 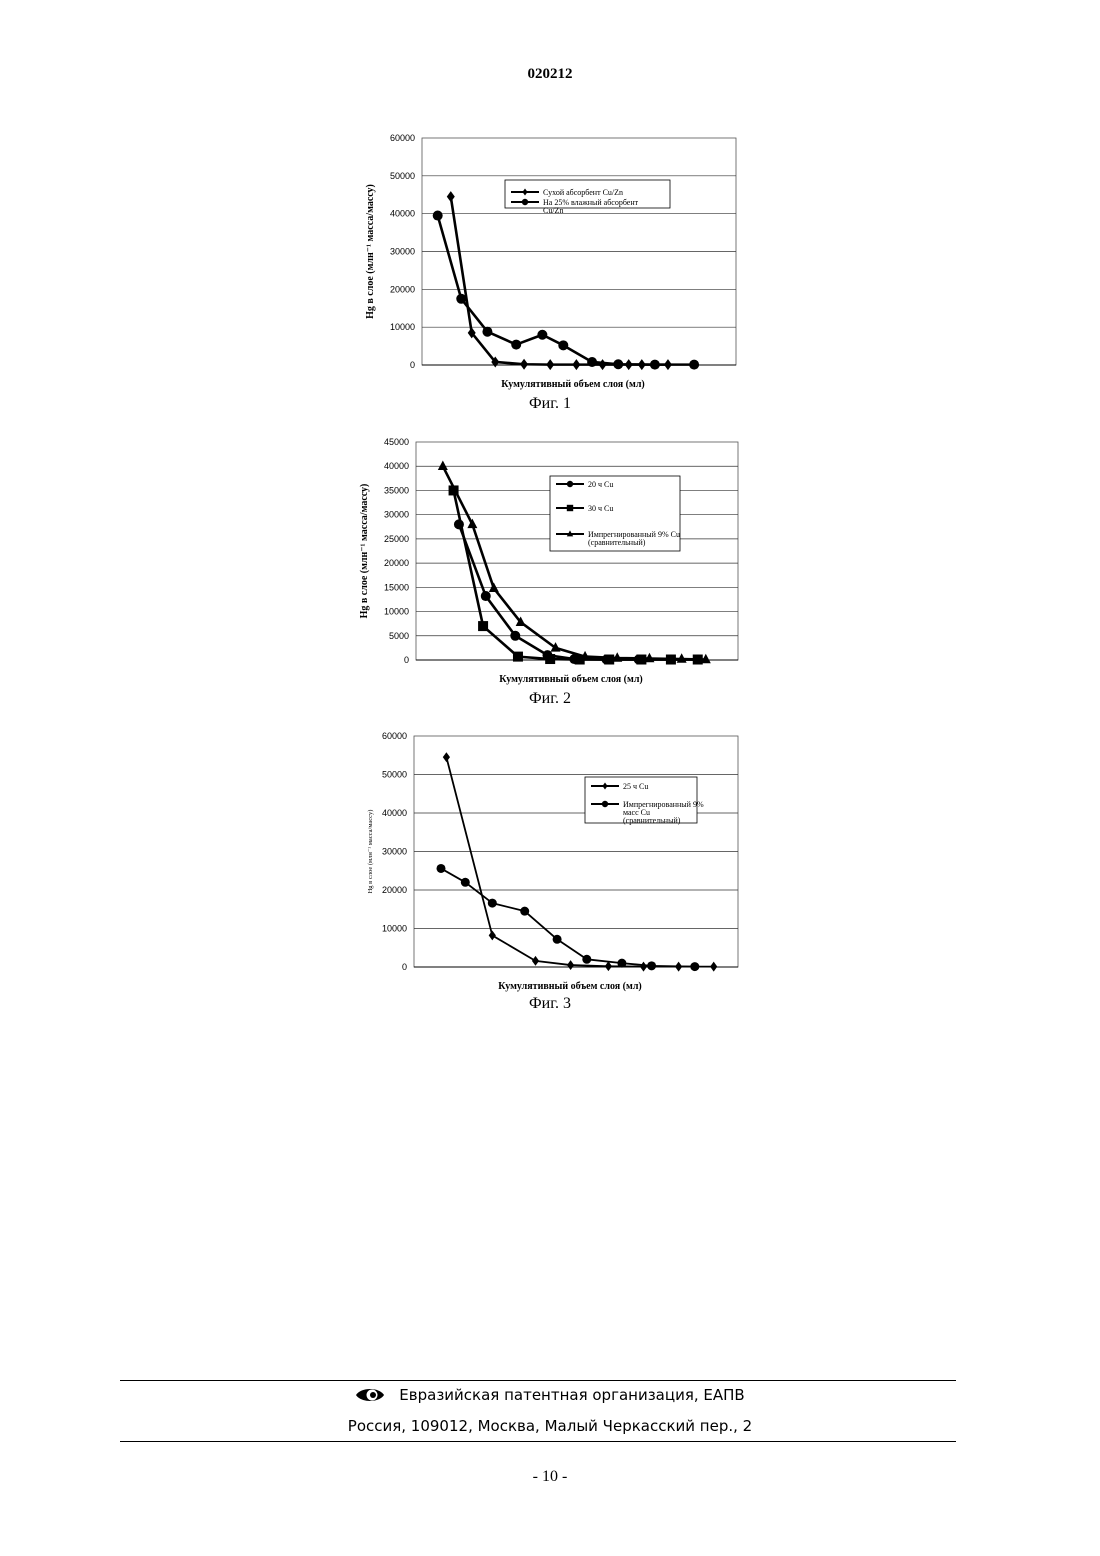 I want to click on document-number: 020212, so click(x=550, y=74).